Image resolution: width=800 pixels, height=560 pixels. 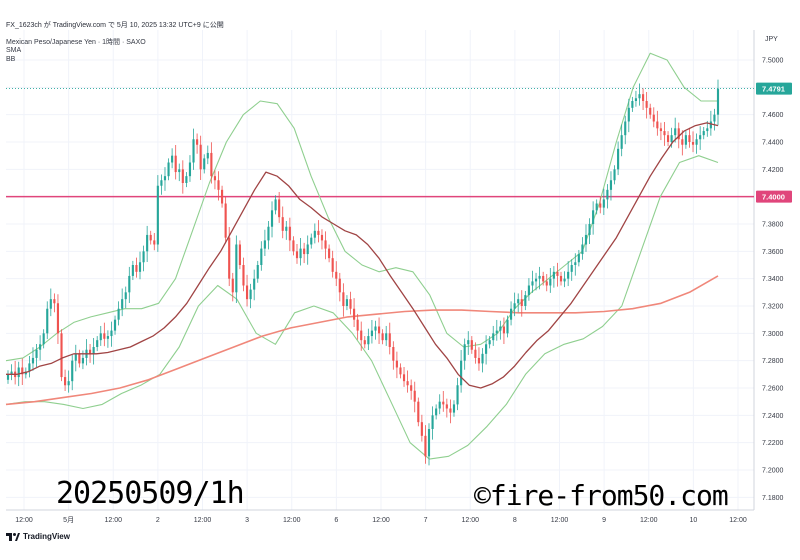 What do you see at coordinates (773, 471) in the screenshot?
I see `y-tick-label: 7.2000` at bounding box center [773, 471].